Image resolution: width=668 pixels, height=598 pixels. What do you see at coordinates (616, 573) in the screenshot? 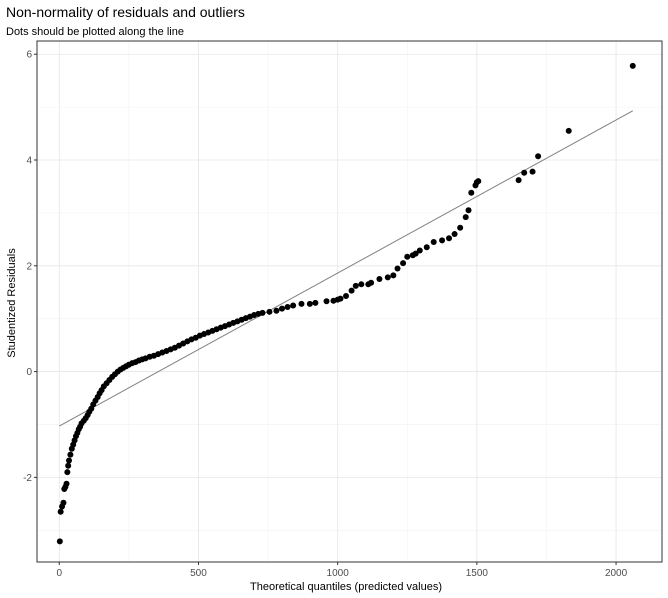
I see `x-tick-label: 2000` at bounding box center [616, 573].